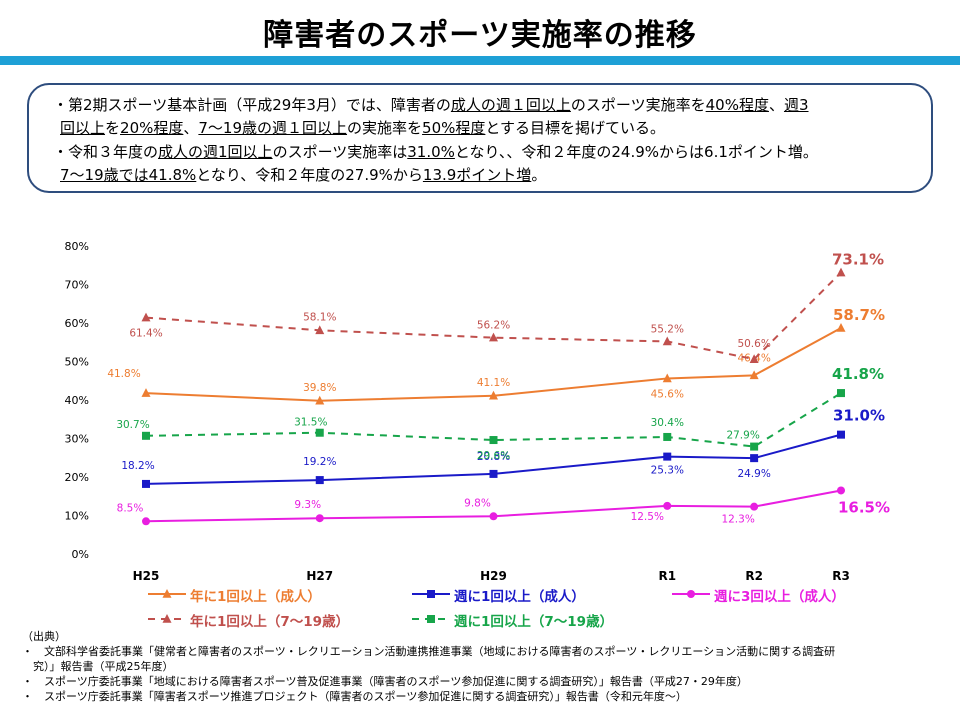 Image resolution: width=960 pixels, height=720 pixels. I want to click on x-tick-label: R2, so click(754, 576).